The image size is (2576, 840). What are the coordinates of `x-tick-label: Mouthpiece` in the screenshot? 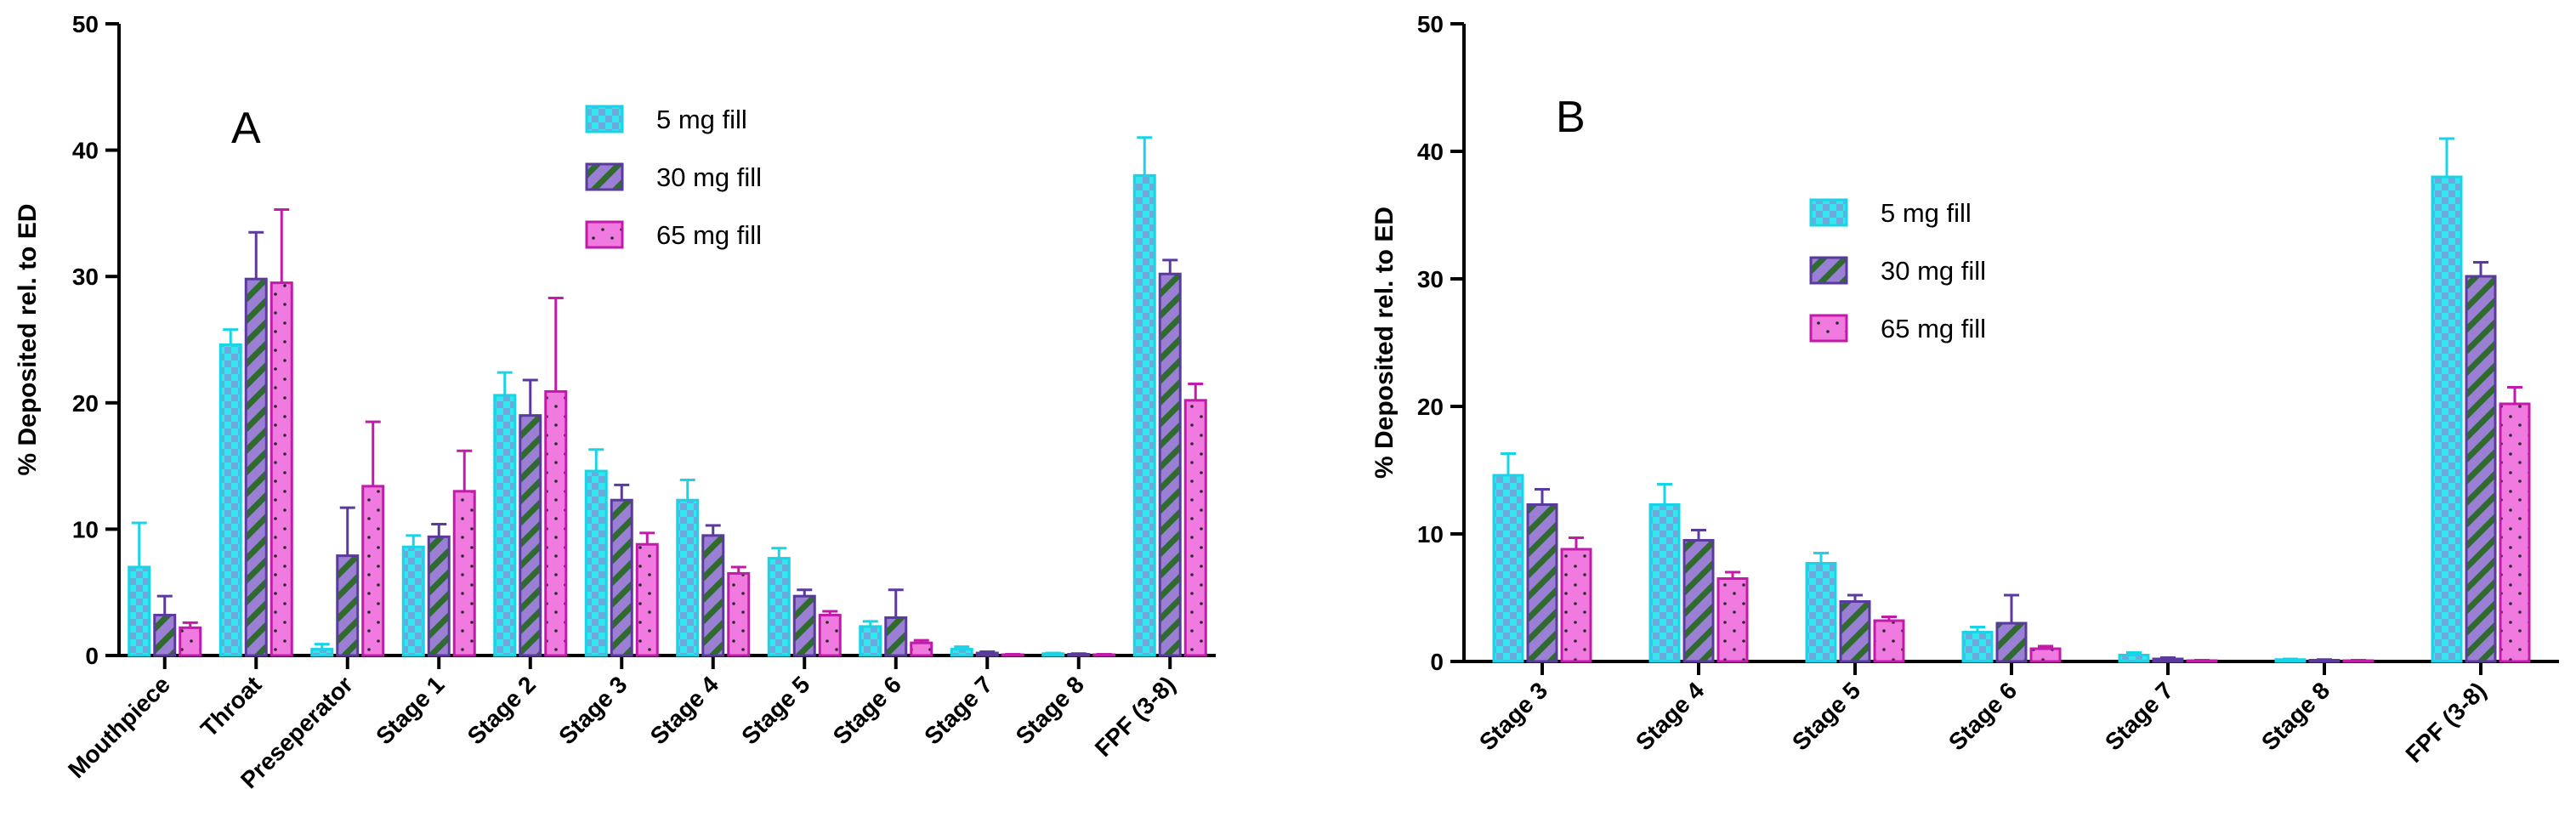 It's located at (119, 727).